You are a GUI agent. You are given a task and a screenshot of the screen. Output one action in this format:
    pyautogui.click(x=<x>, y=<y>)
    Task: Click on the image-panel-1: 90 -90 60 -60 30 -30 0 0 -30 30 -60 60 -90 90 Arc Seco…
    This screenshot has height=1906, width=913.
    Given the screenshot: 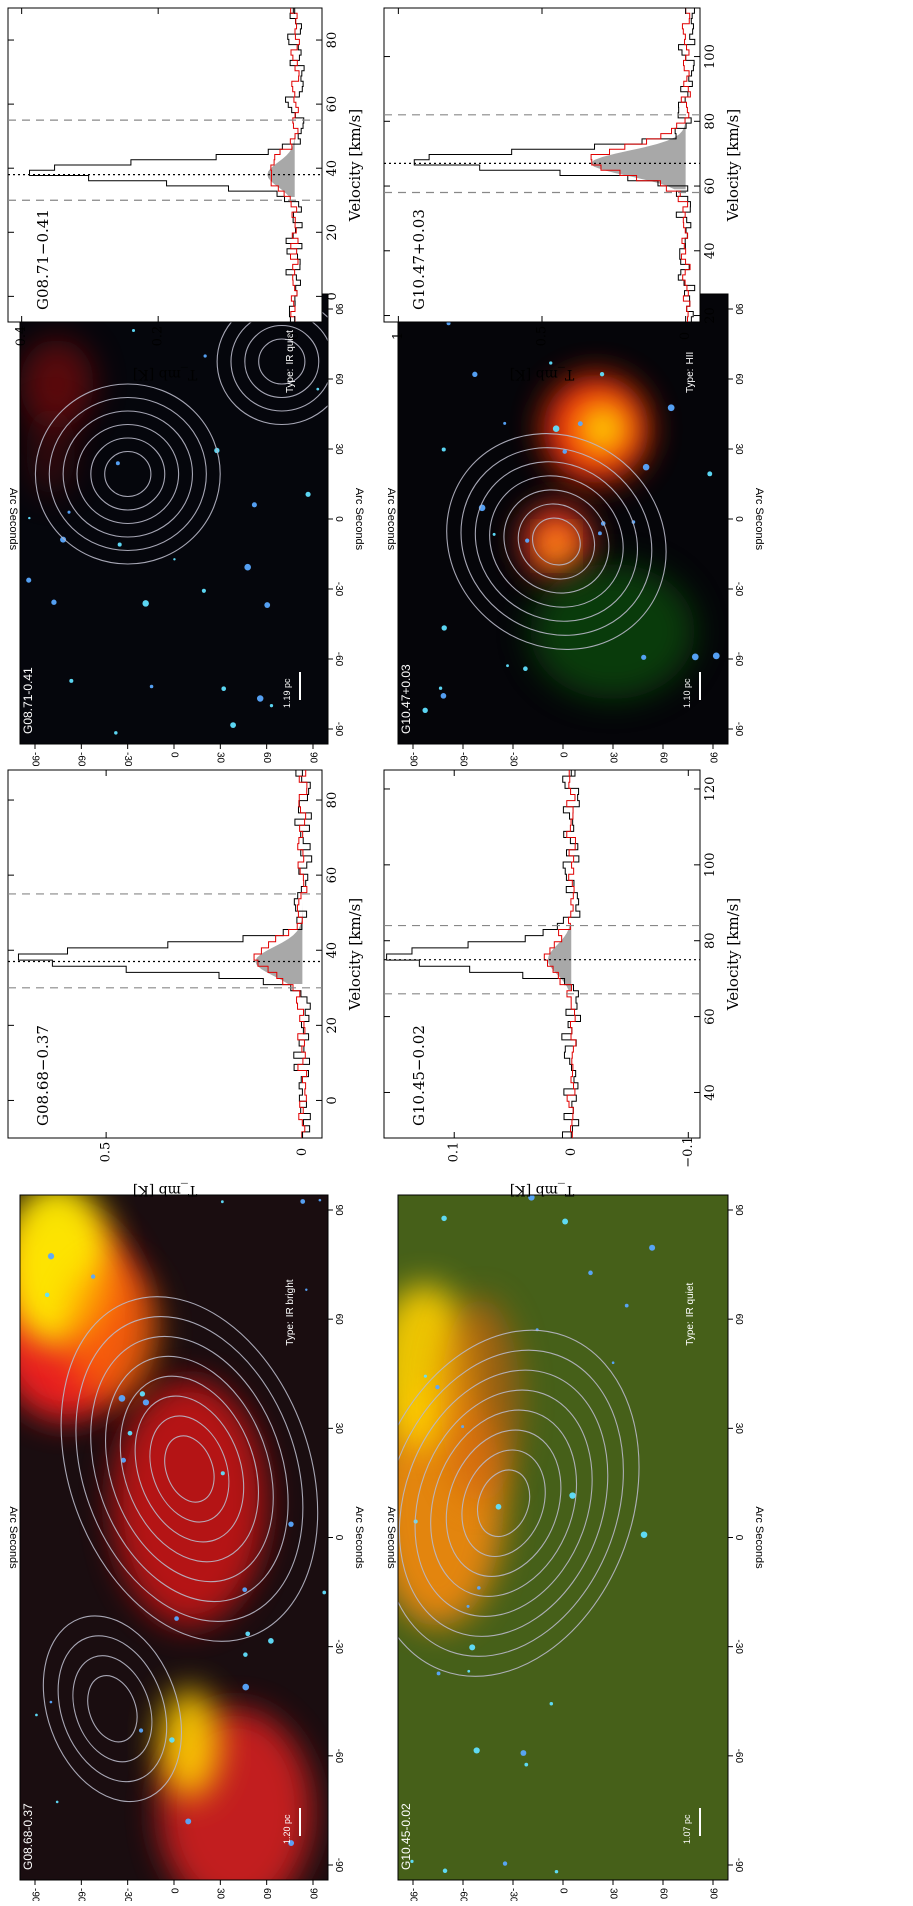 What is the action you would take?
    pyautogui.click(x=186, y=1548)
    